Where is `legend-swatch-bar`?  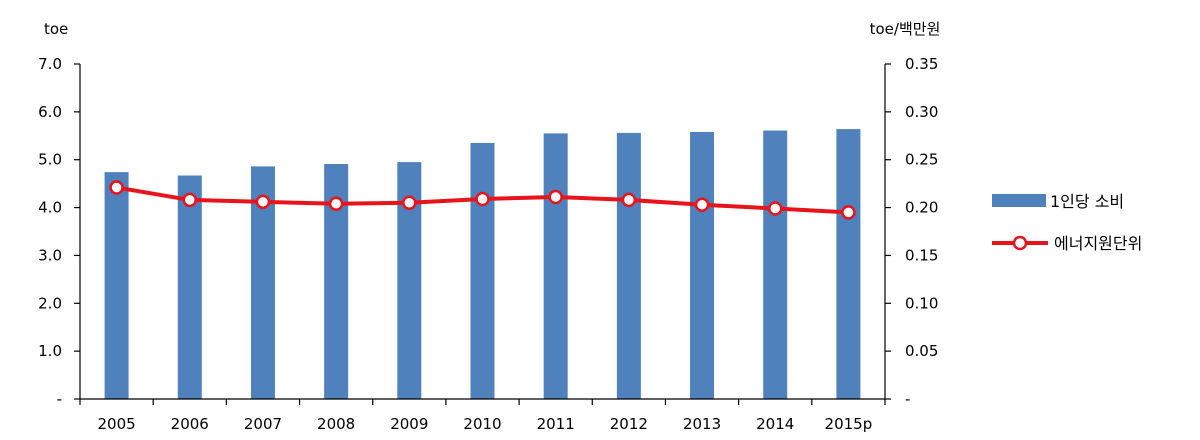
legend-swatch-bar is located at coordinates (1019, 200).